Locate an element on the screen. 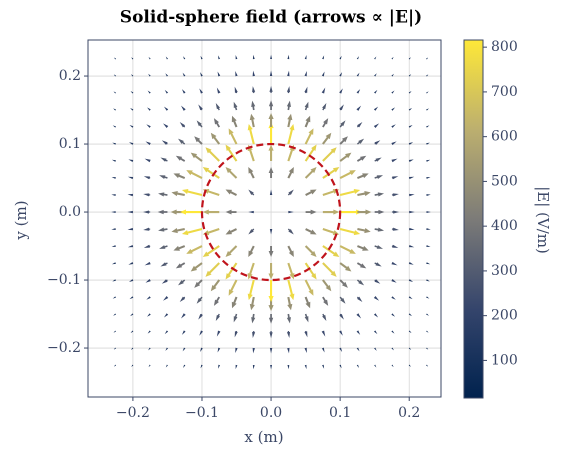  colorbar is located at coordinates (473, 219).